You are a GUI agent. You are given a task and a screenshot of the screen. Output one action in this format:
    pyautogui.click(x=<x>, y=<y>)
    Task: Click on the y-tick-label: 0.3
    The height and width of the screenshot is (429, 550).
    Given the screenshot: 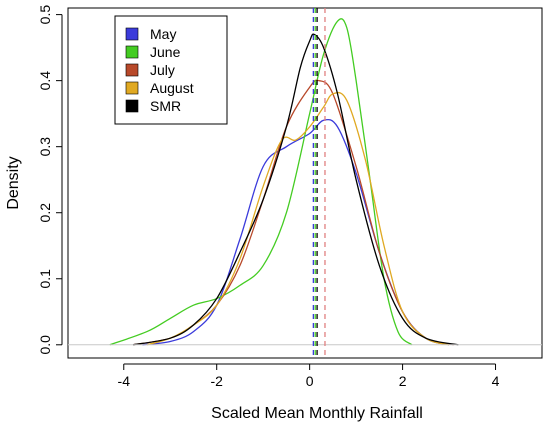 What is the action you would take?
    pyautogui.click(x=45, y=147)
    